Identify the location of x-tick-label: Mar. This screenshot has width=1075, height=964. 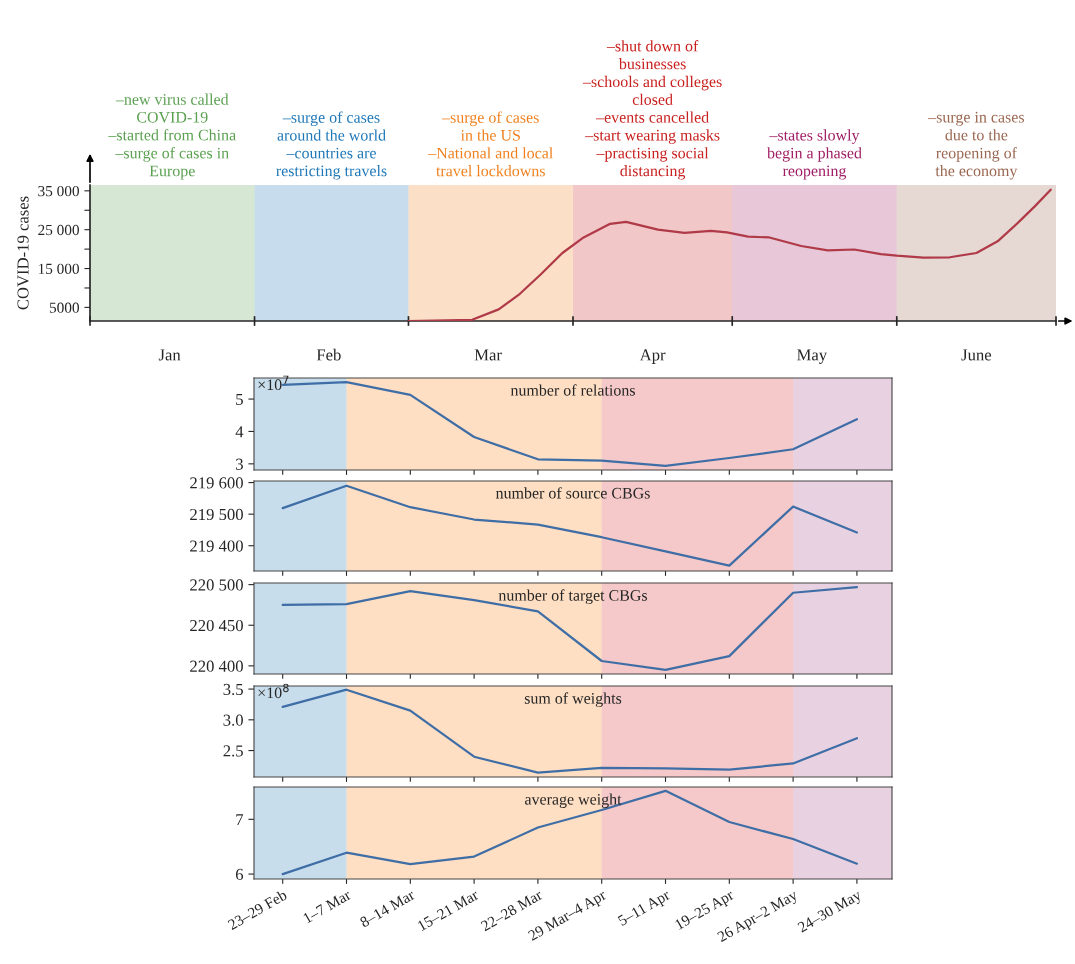
(488, 355).